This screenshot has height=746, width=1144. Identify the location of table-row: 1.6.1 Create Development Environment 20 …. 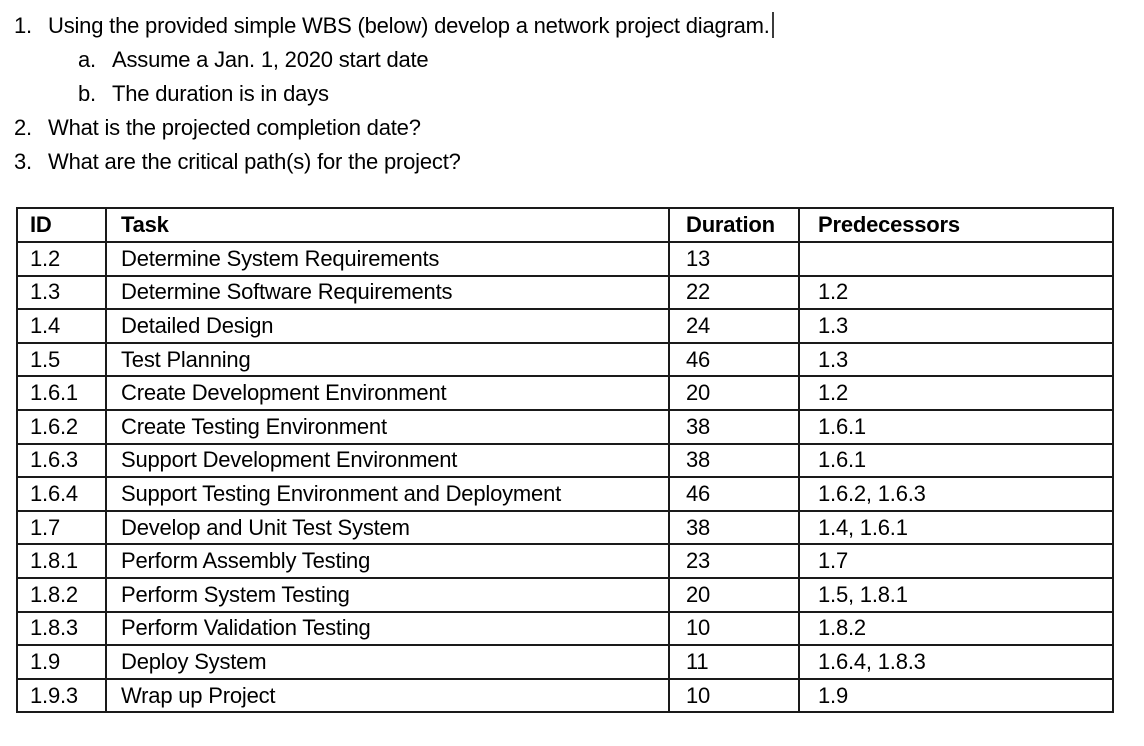
(565, 393).